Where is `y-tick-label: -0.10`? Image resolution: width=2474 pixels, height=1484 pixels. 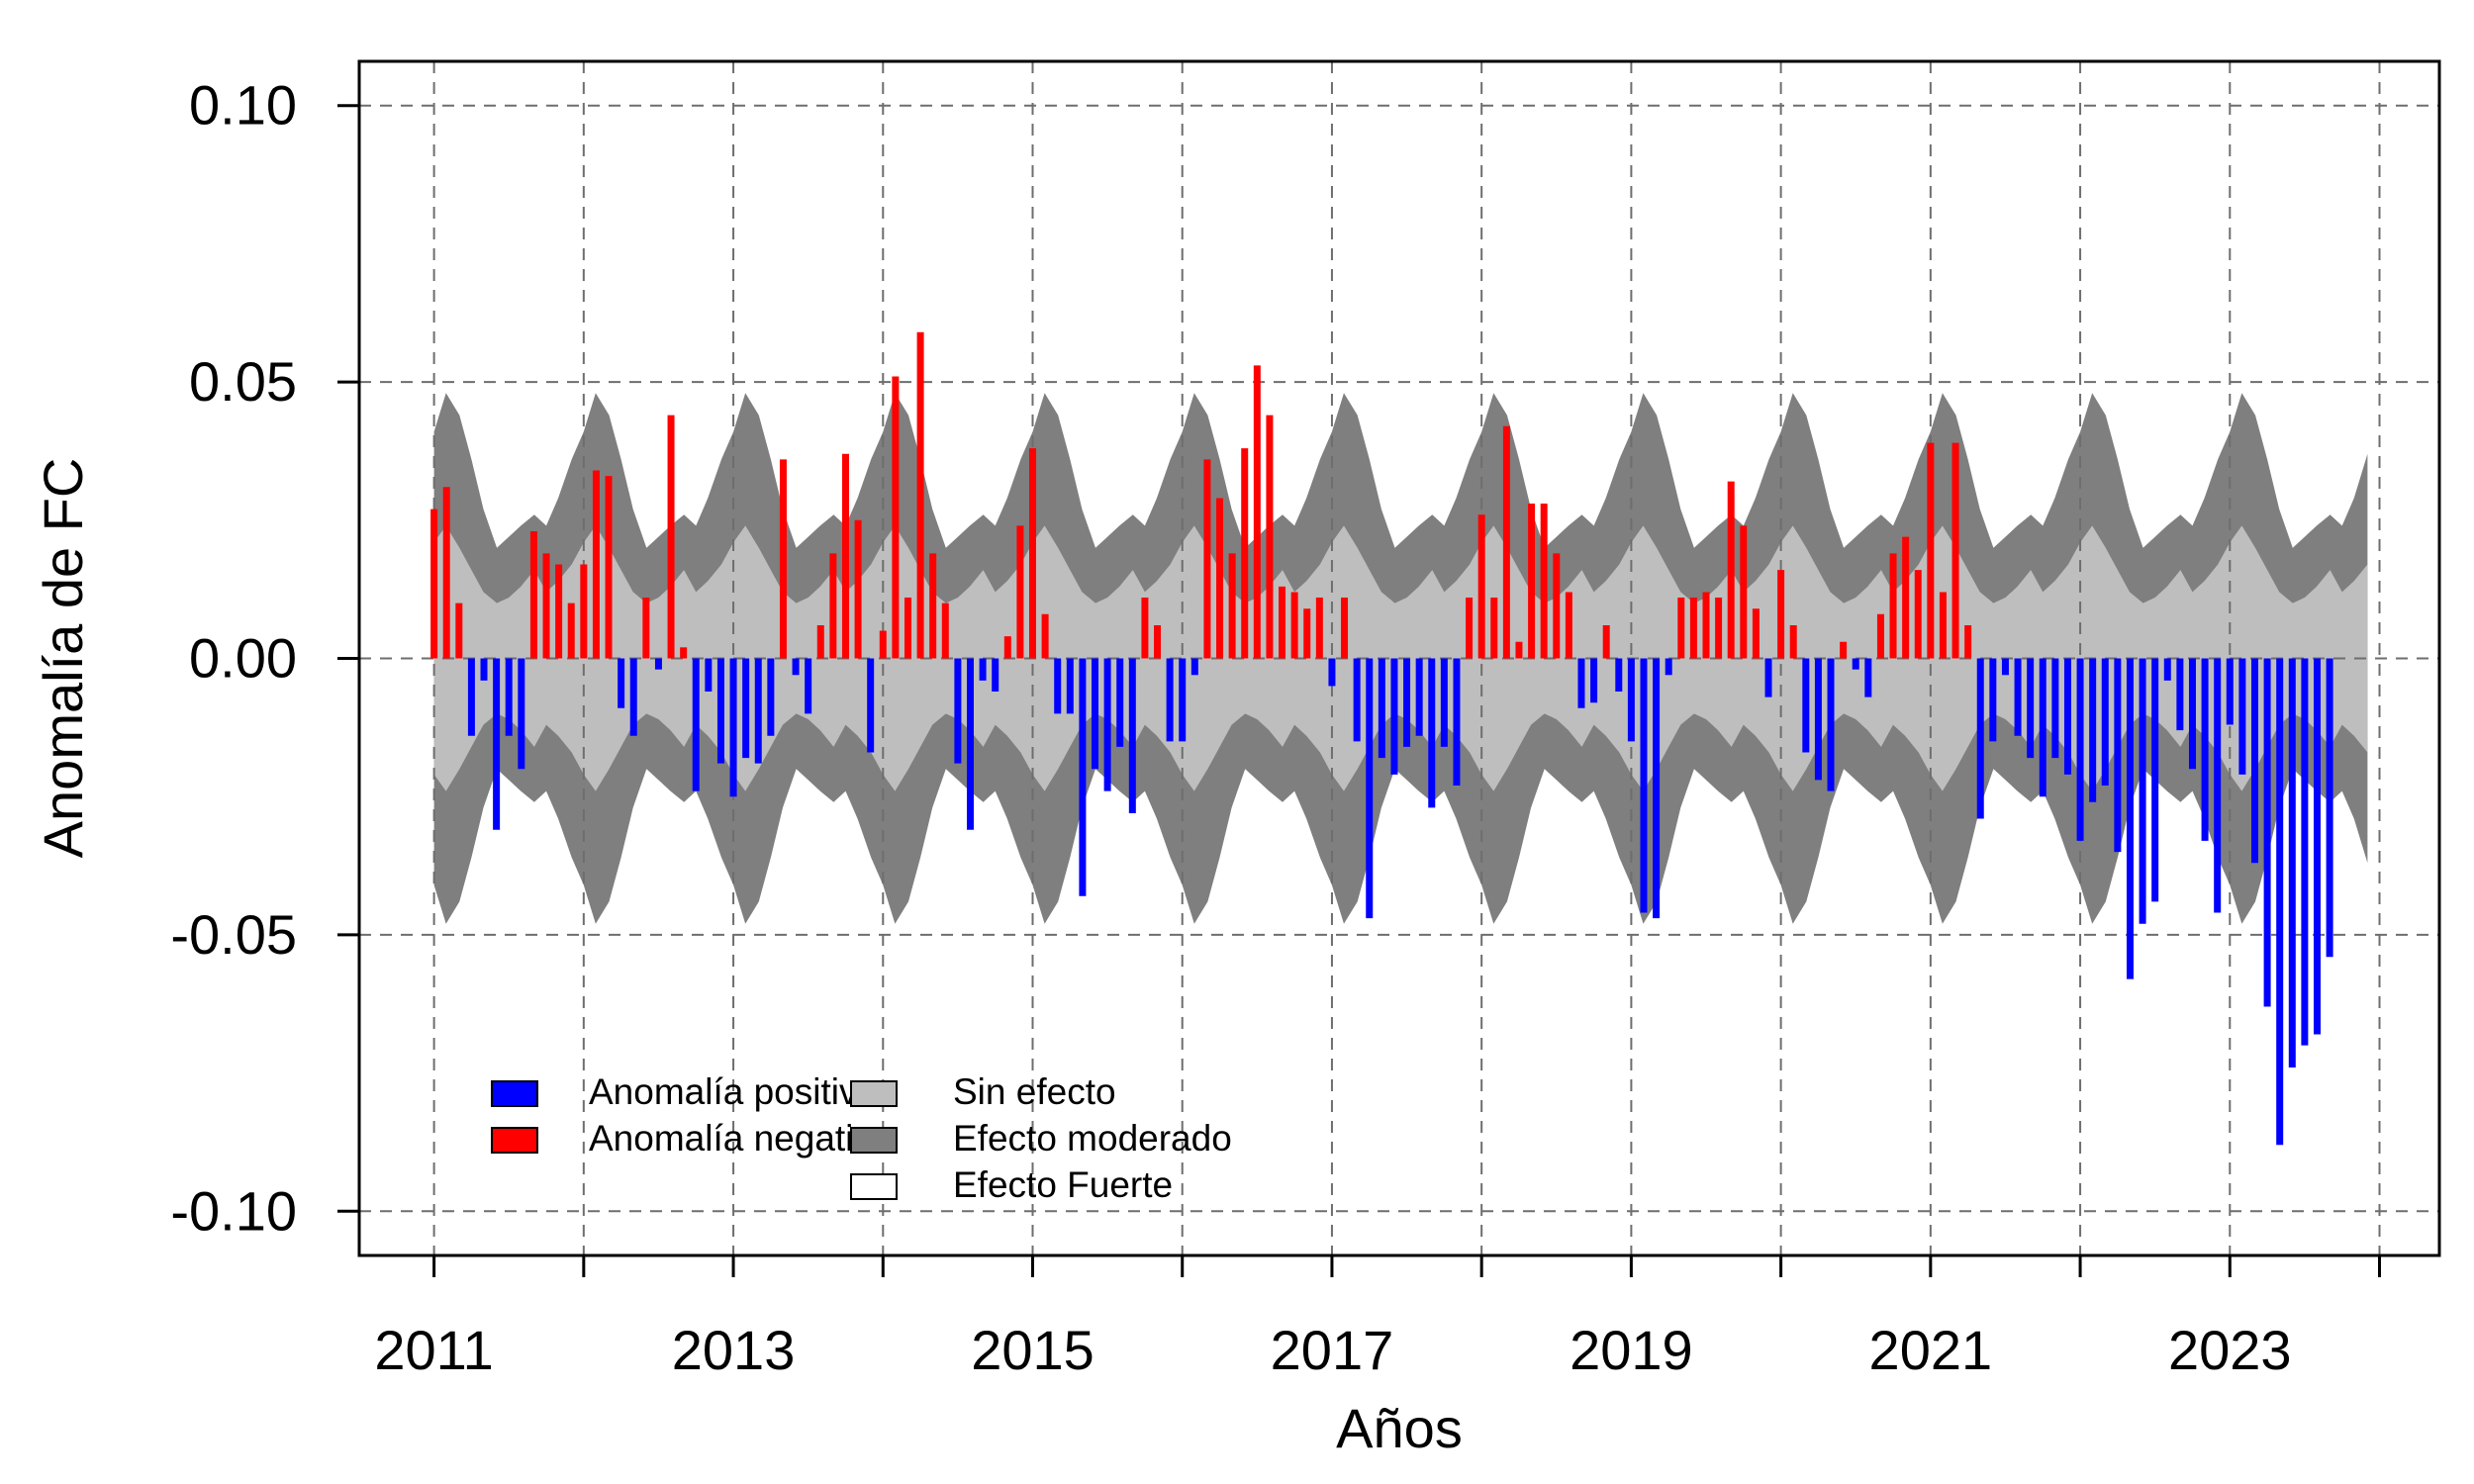 y-tick-label: -0.10 is located at coordinates (234, 1210).